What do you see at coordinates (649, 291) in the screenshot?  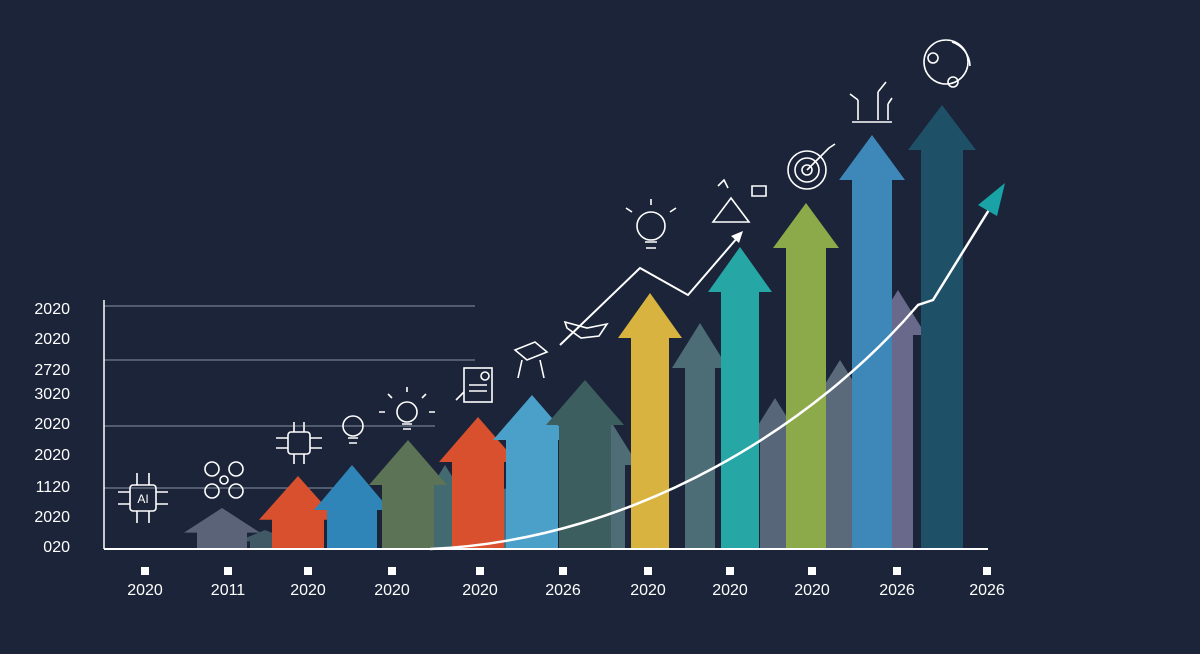 I see `zigzag-line` at bounding box center [649, 291].